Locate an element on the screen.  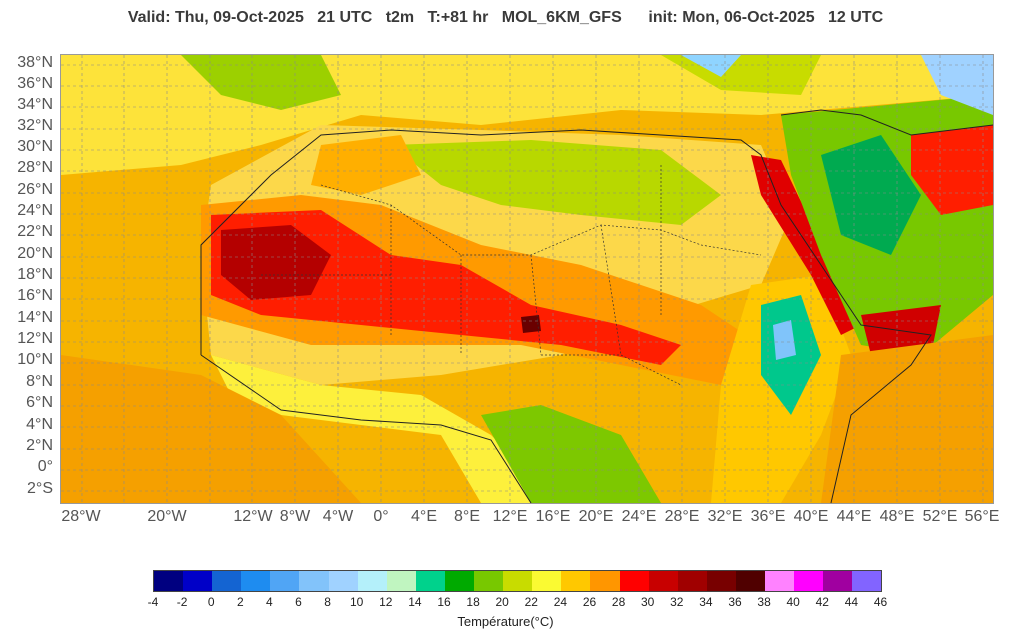
lat-label: 0° is located at coordinates (45, 466).